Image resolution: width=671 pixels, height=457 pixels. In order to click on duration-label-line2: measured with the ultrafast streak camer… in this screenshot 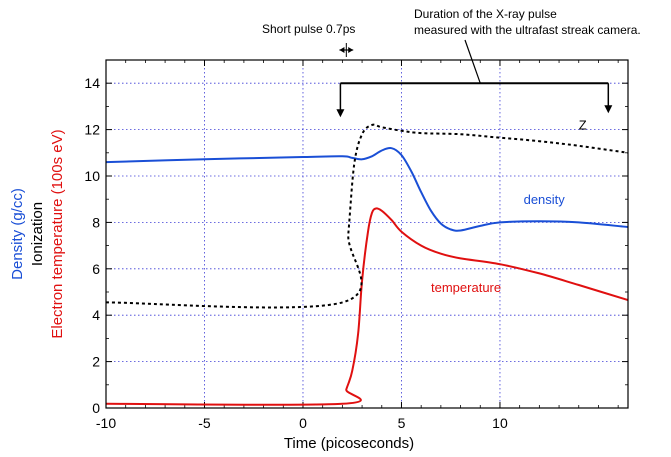, I will do `click(527, 30)`.